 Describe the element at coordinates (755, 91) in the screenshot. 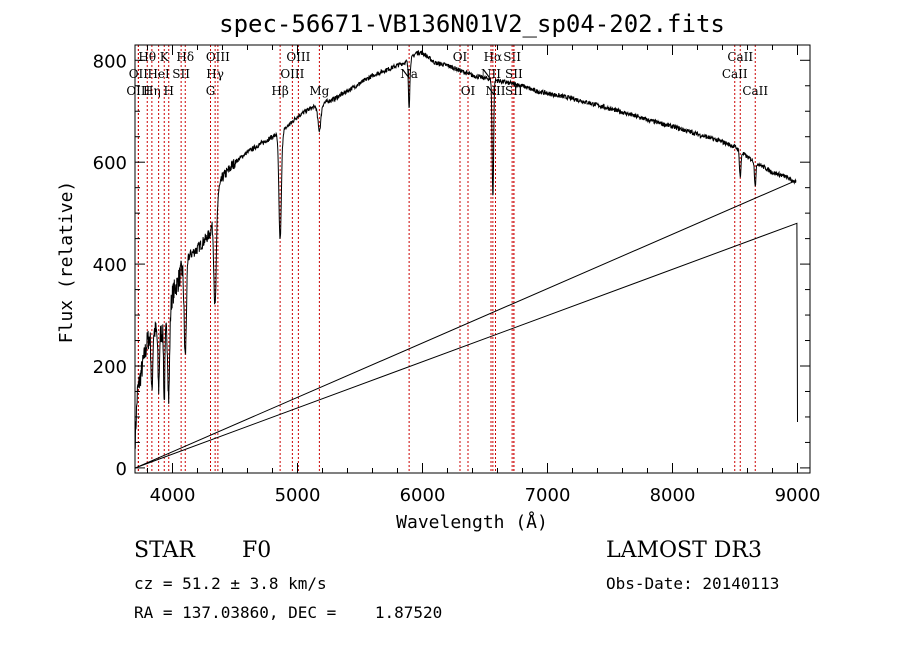

I see `line-marker-label-27: CaII` at that location.